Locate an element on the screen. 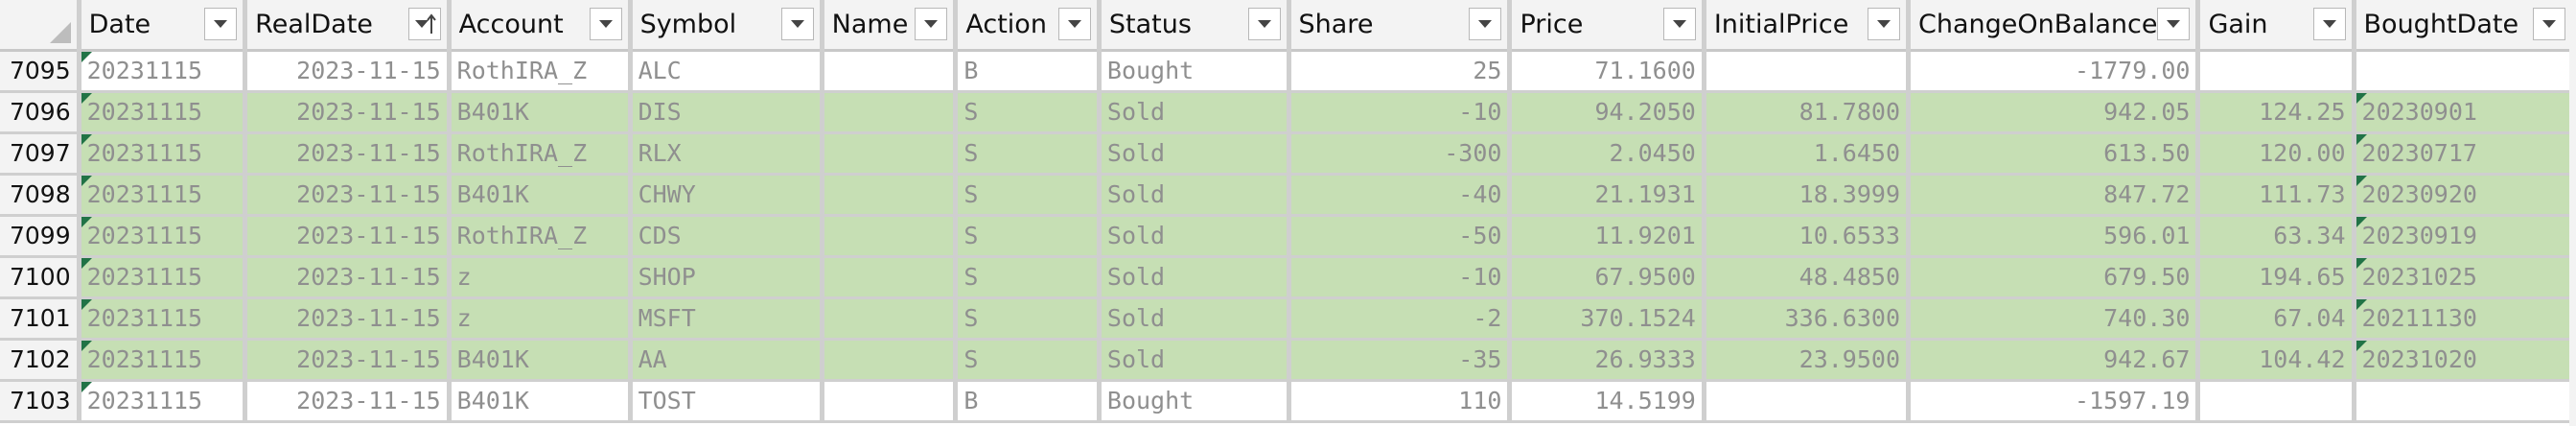 The height and width of the screenshot is (426, 2576). cell-share: -300 is located at coordinates (1401, 154).